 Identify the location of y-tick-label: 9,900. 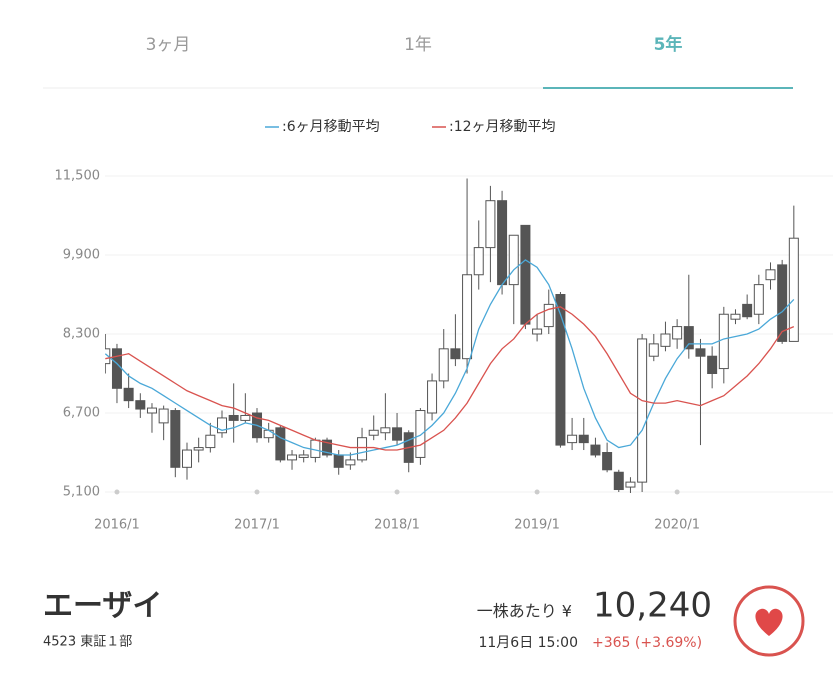
(81, 255).